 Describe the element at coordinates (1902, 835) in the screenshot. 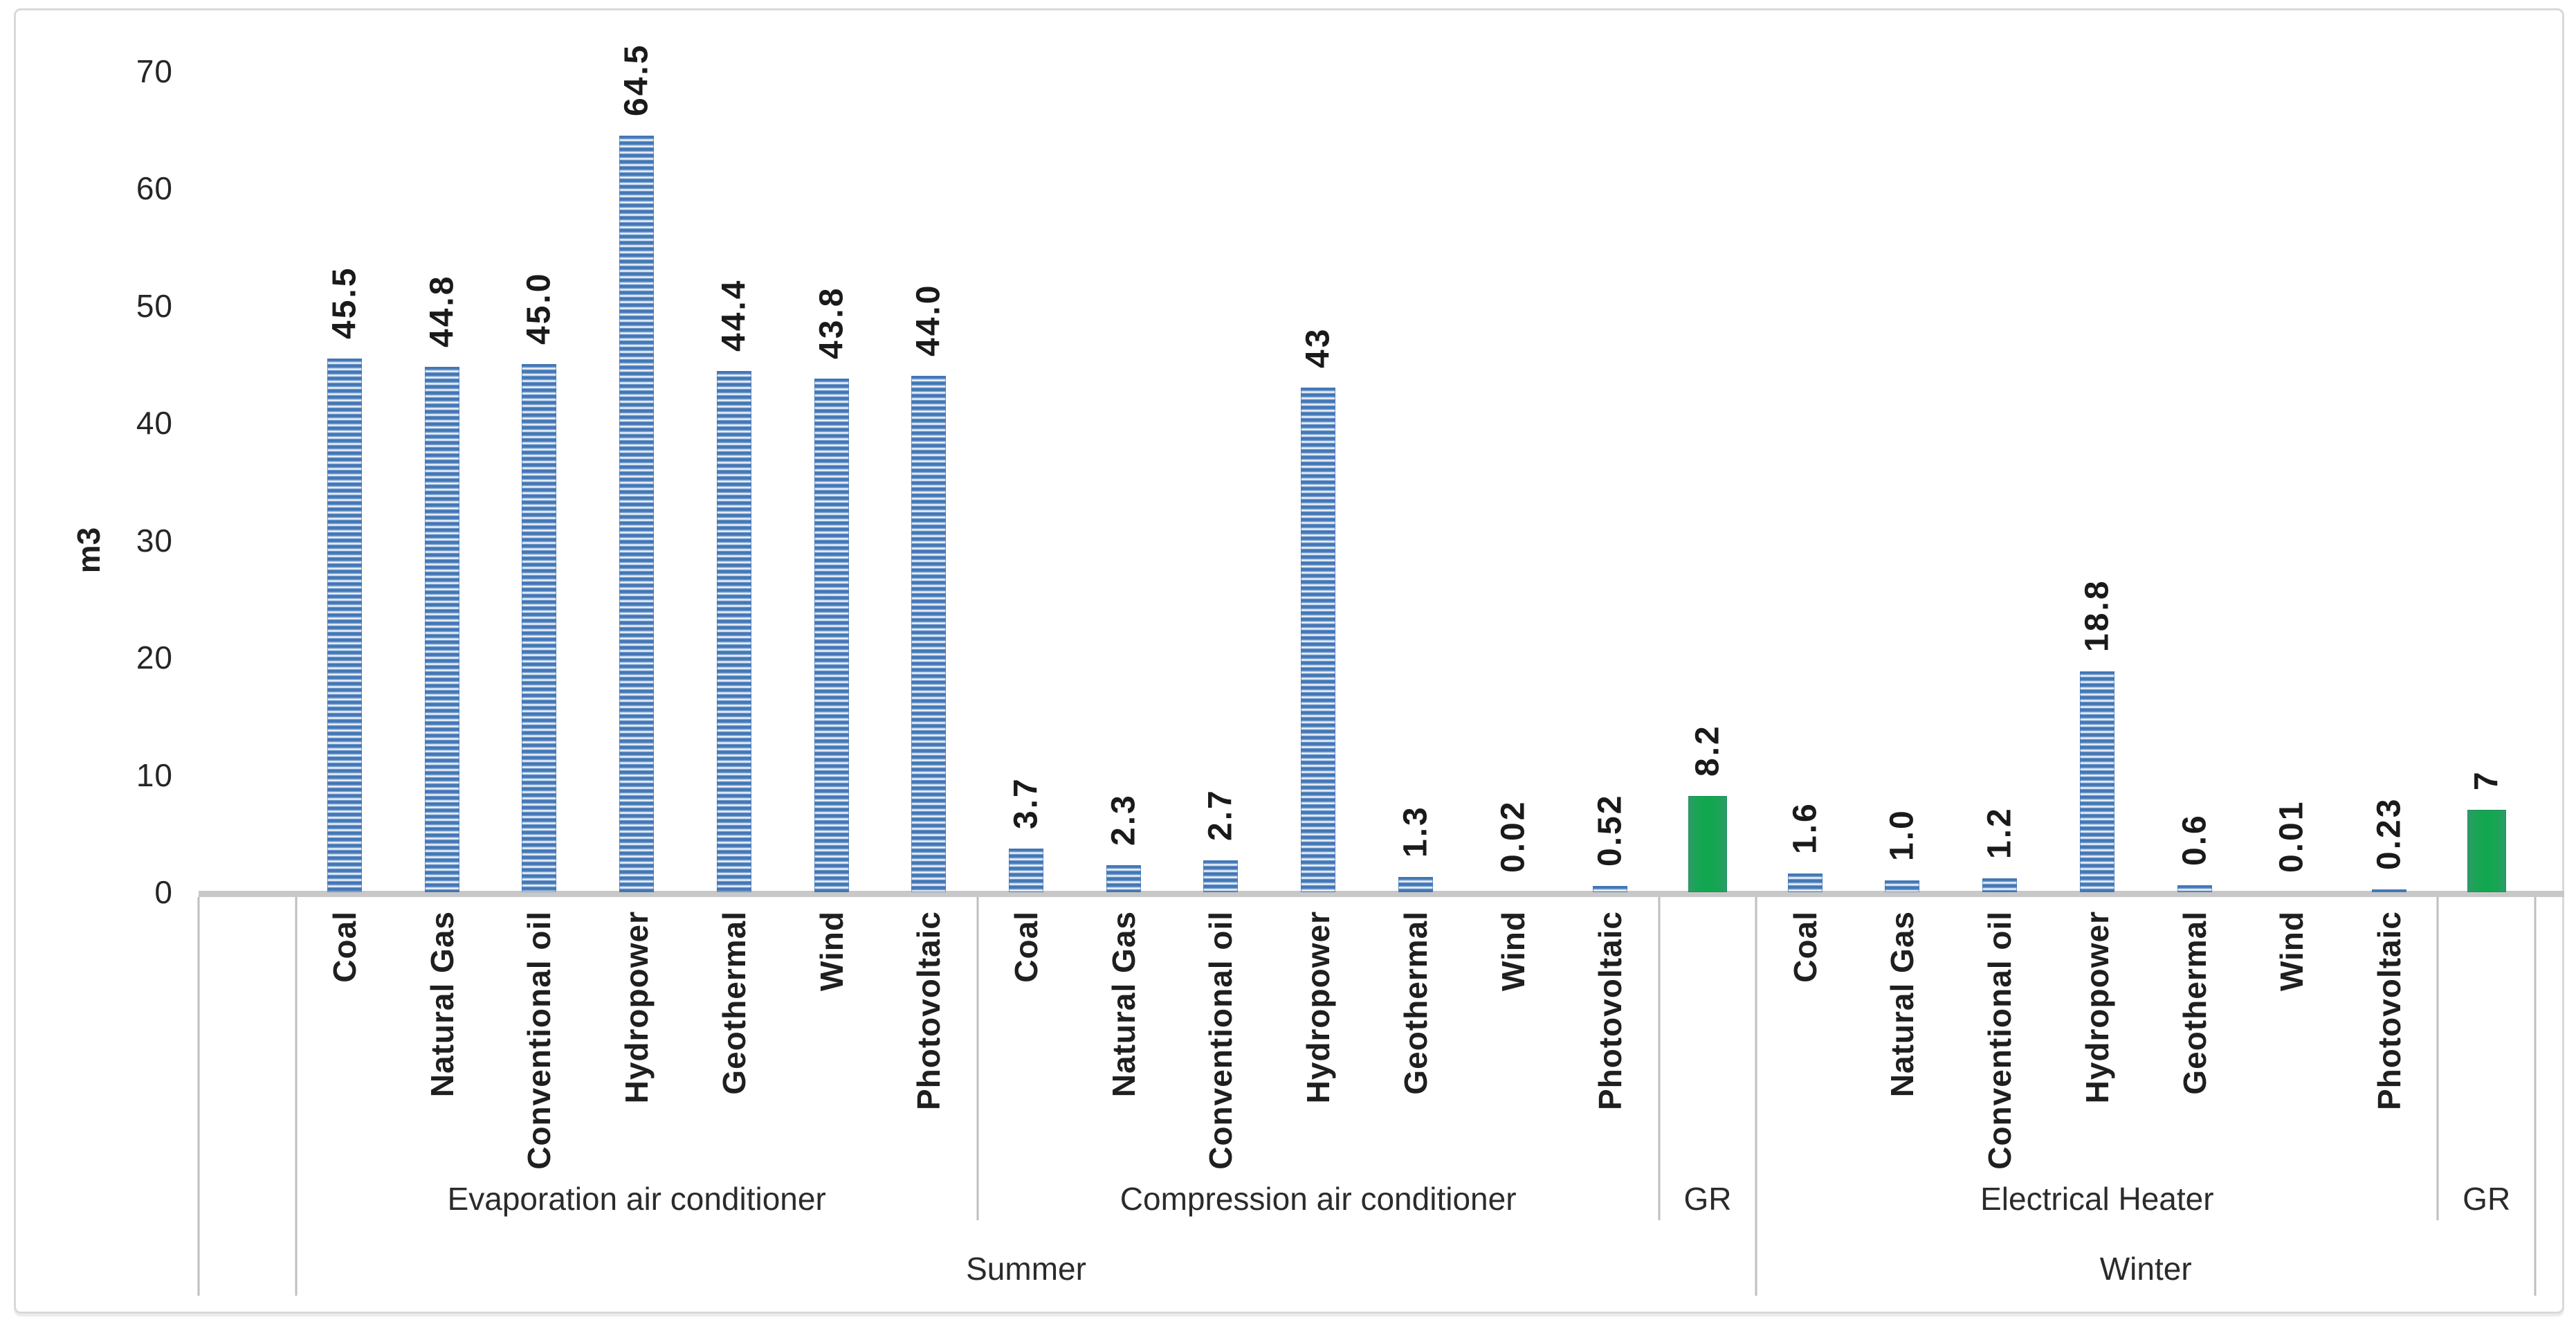

I see `bar-value-label: 1.0` at that location.